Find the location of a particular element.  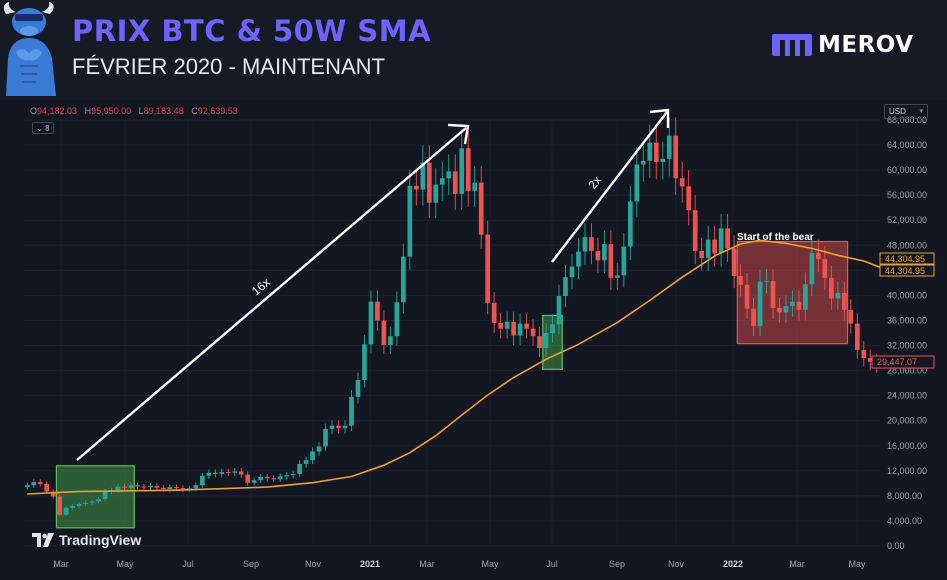

y-tick-label: 40,000.00 is located at coordinates (907, 295).